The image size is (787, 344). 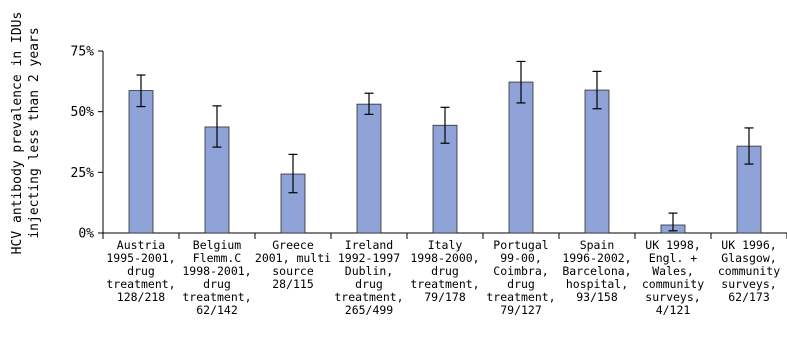 What do you see at coordinates (293, 284) in the screenshot?
I see `category-label-line: 28/115` at bounding box center [293, 284].